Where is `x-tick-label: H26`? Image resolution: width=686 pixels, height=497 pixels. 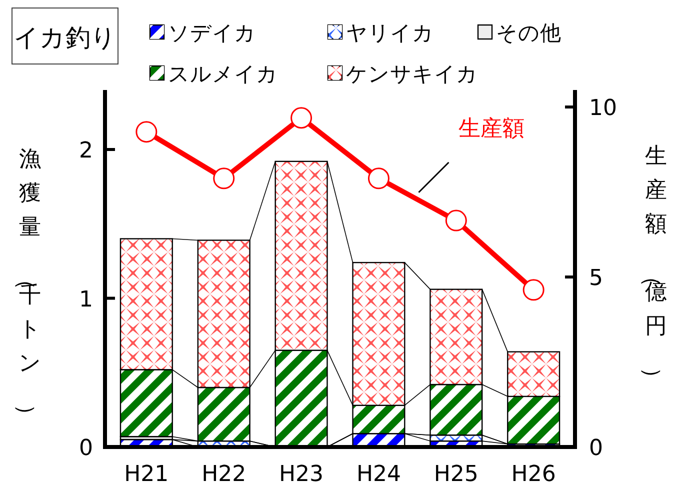
x-tick-label: H26 is located at coordinates (533, 474).